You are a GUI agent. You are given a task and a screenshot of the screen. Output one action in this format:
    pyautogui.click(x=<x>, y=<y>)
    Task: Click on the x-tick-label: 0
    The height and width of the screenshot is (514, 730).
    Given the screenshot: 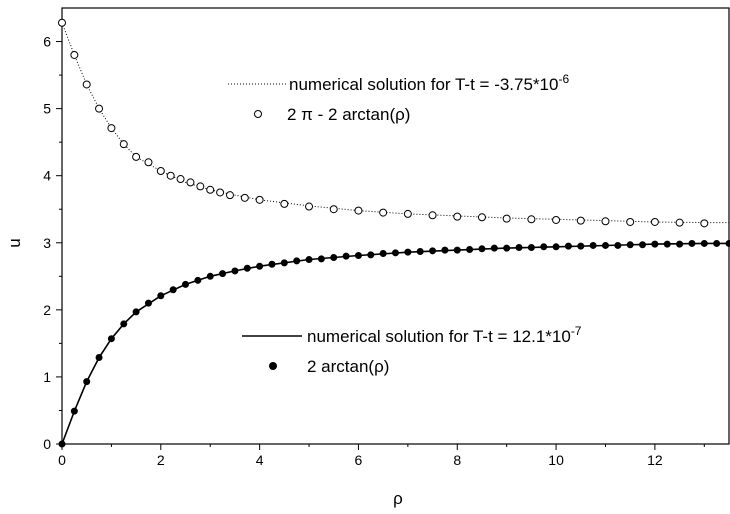 What is the action you would take?
    pyautogui.click(x=62, y=460)
    